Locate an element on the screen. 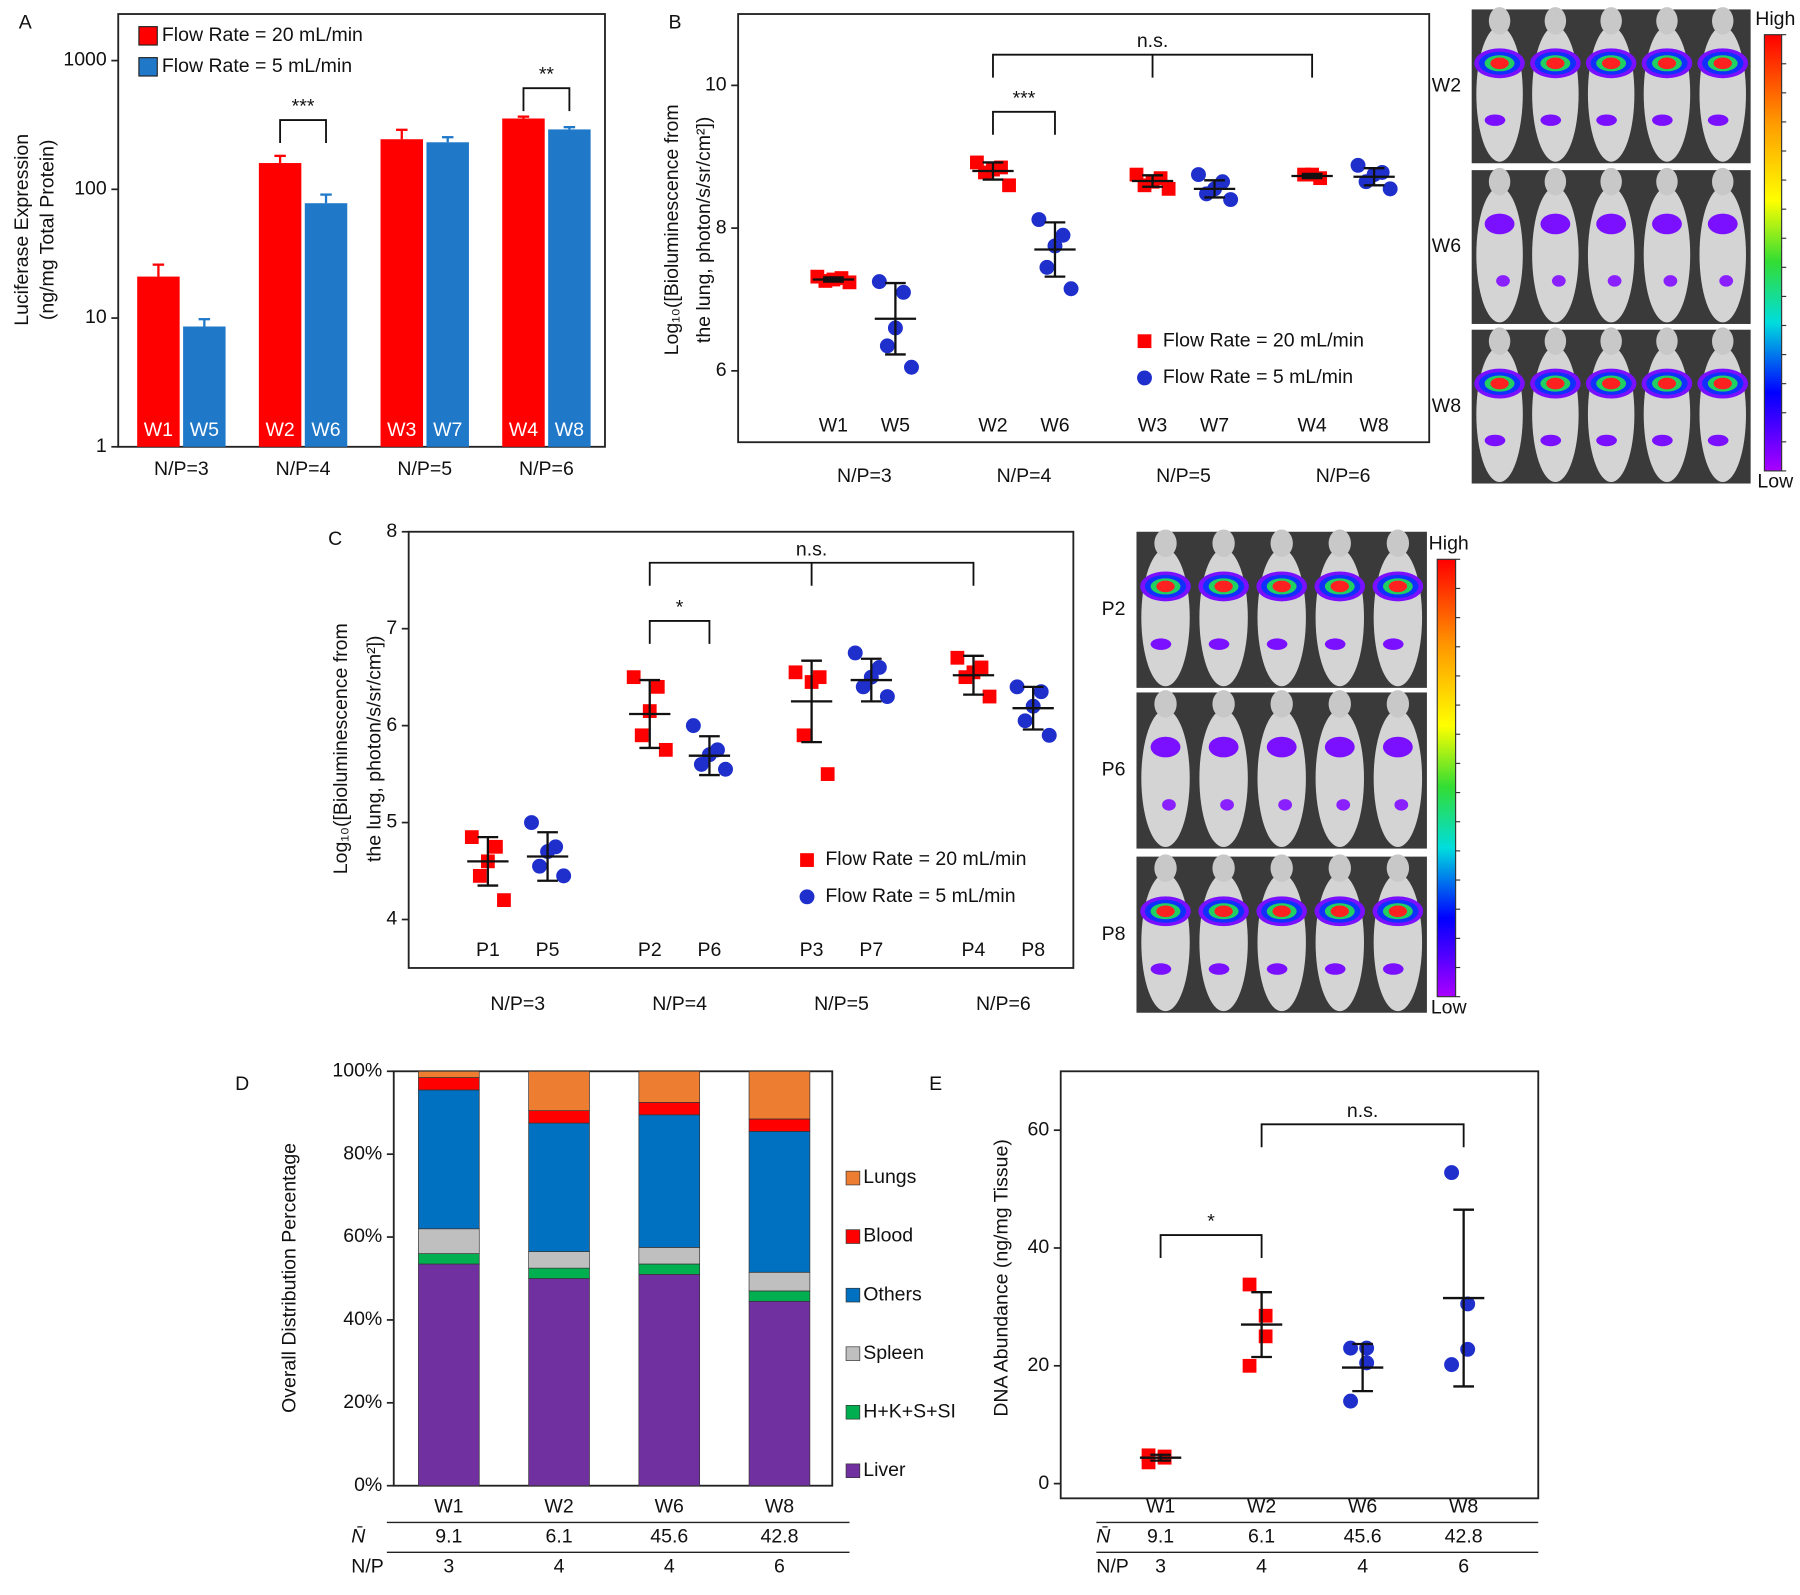  x-tick-label: N/P=6 is located at coordinates (1343, 476).